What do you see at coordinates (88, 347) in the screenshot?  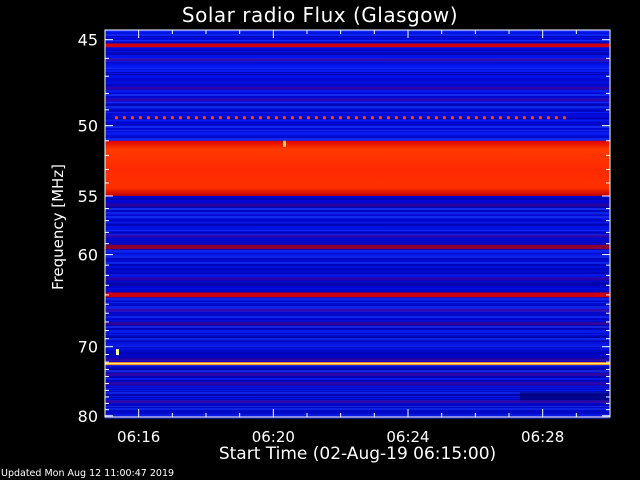 I see `y-tick-label: 70` at bounding box center [88, 347].